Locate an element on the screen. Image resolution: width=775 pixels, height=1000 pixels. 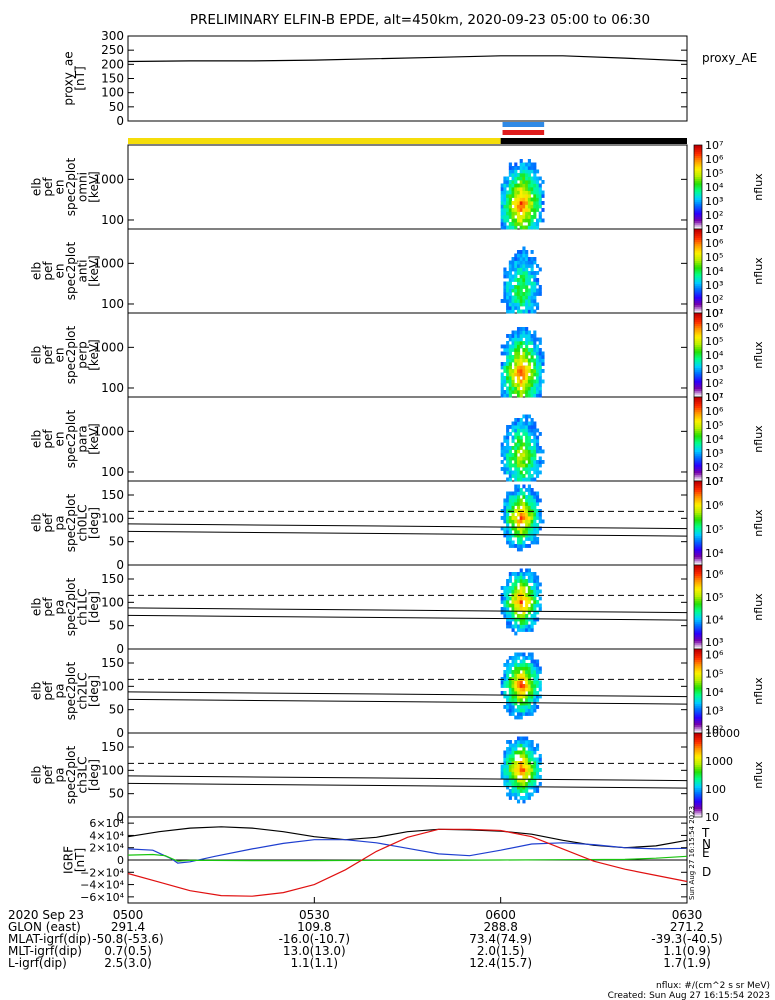
legend-E: E is located at coordinates (706, 853).